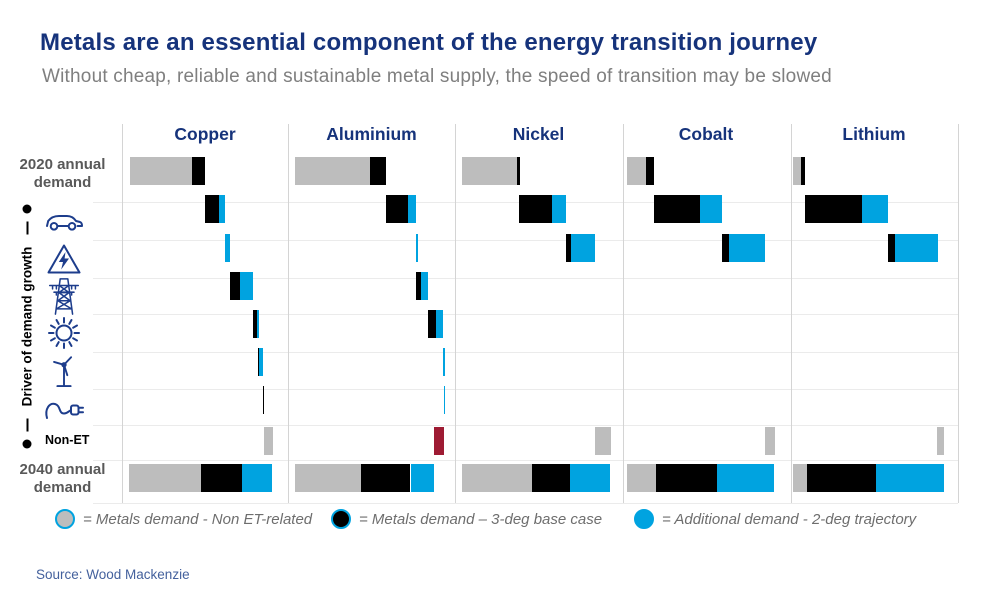 This screenshot has width=1000, height=600. What do you see at coordinates (800, 478) in the screenshot?
I see `bar-lithium-demand-2040-gray` at bounding box center [800, 478].